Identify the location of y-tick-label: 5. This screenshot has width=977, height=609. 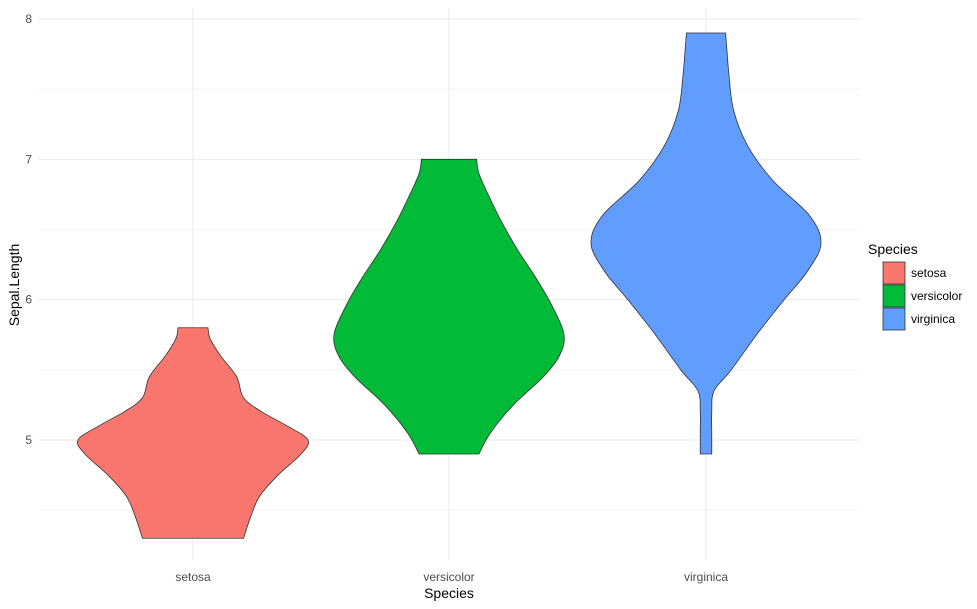
(28, 440).